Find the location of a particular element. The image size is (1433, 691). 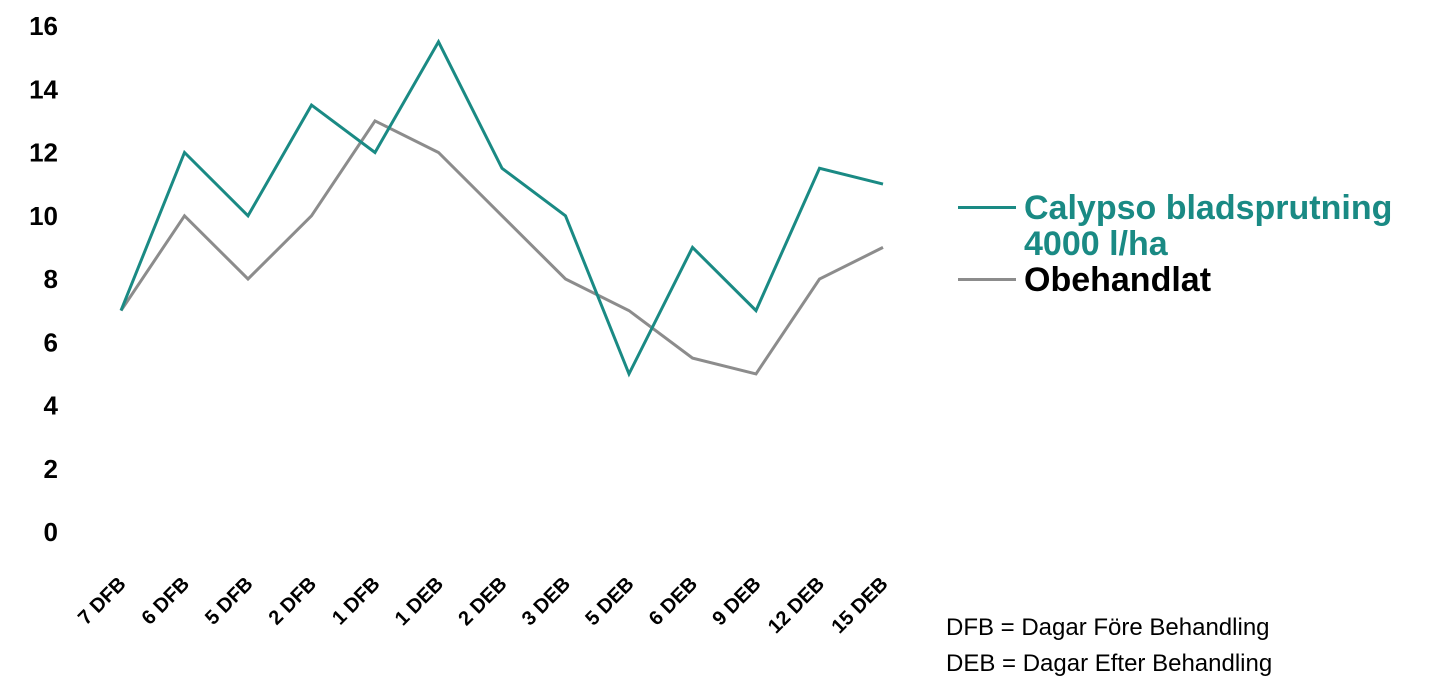

x-tick-label: 6 DFB is located at coordinates (166, 601).